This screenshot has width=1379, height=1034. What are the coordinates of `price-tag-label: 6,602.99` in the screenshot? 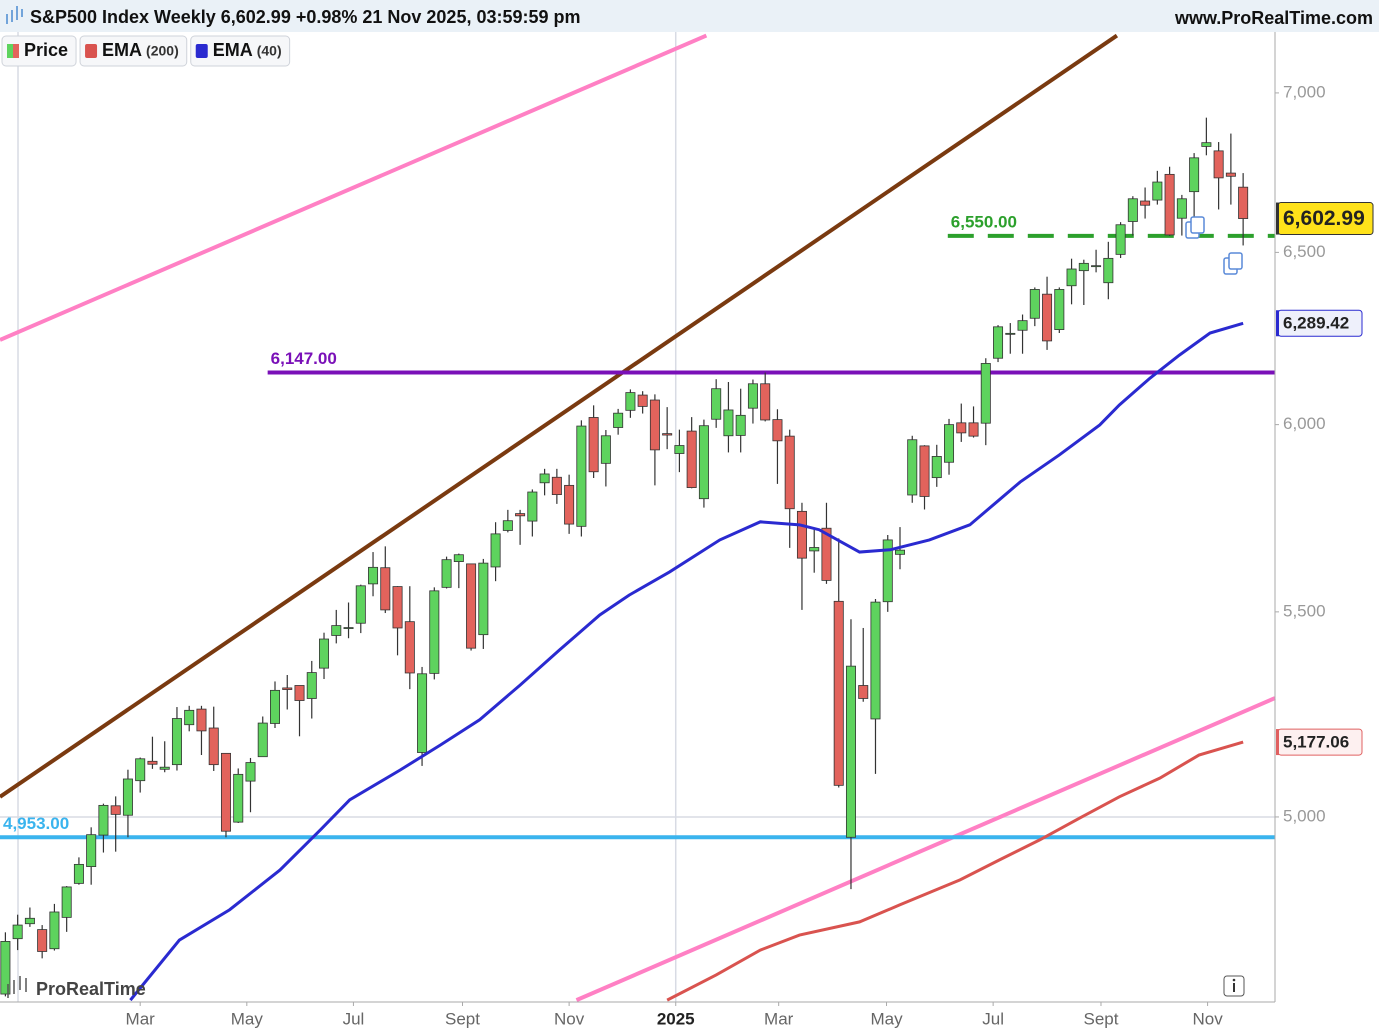 It's located at (1324, 218).